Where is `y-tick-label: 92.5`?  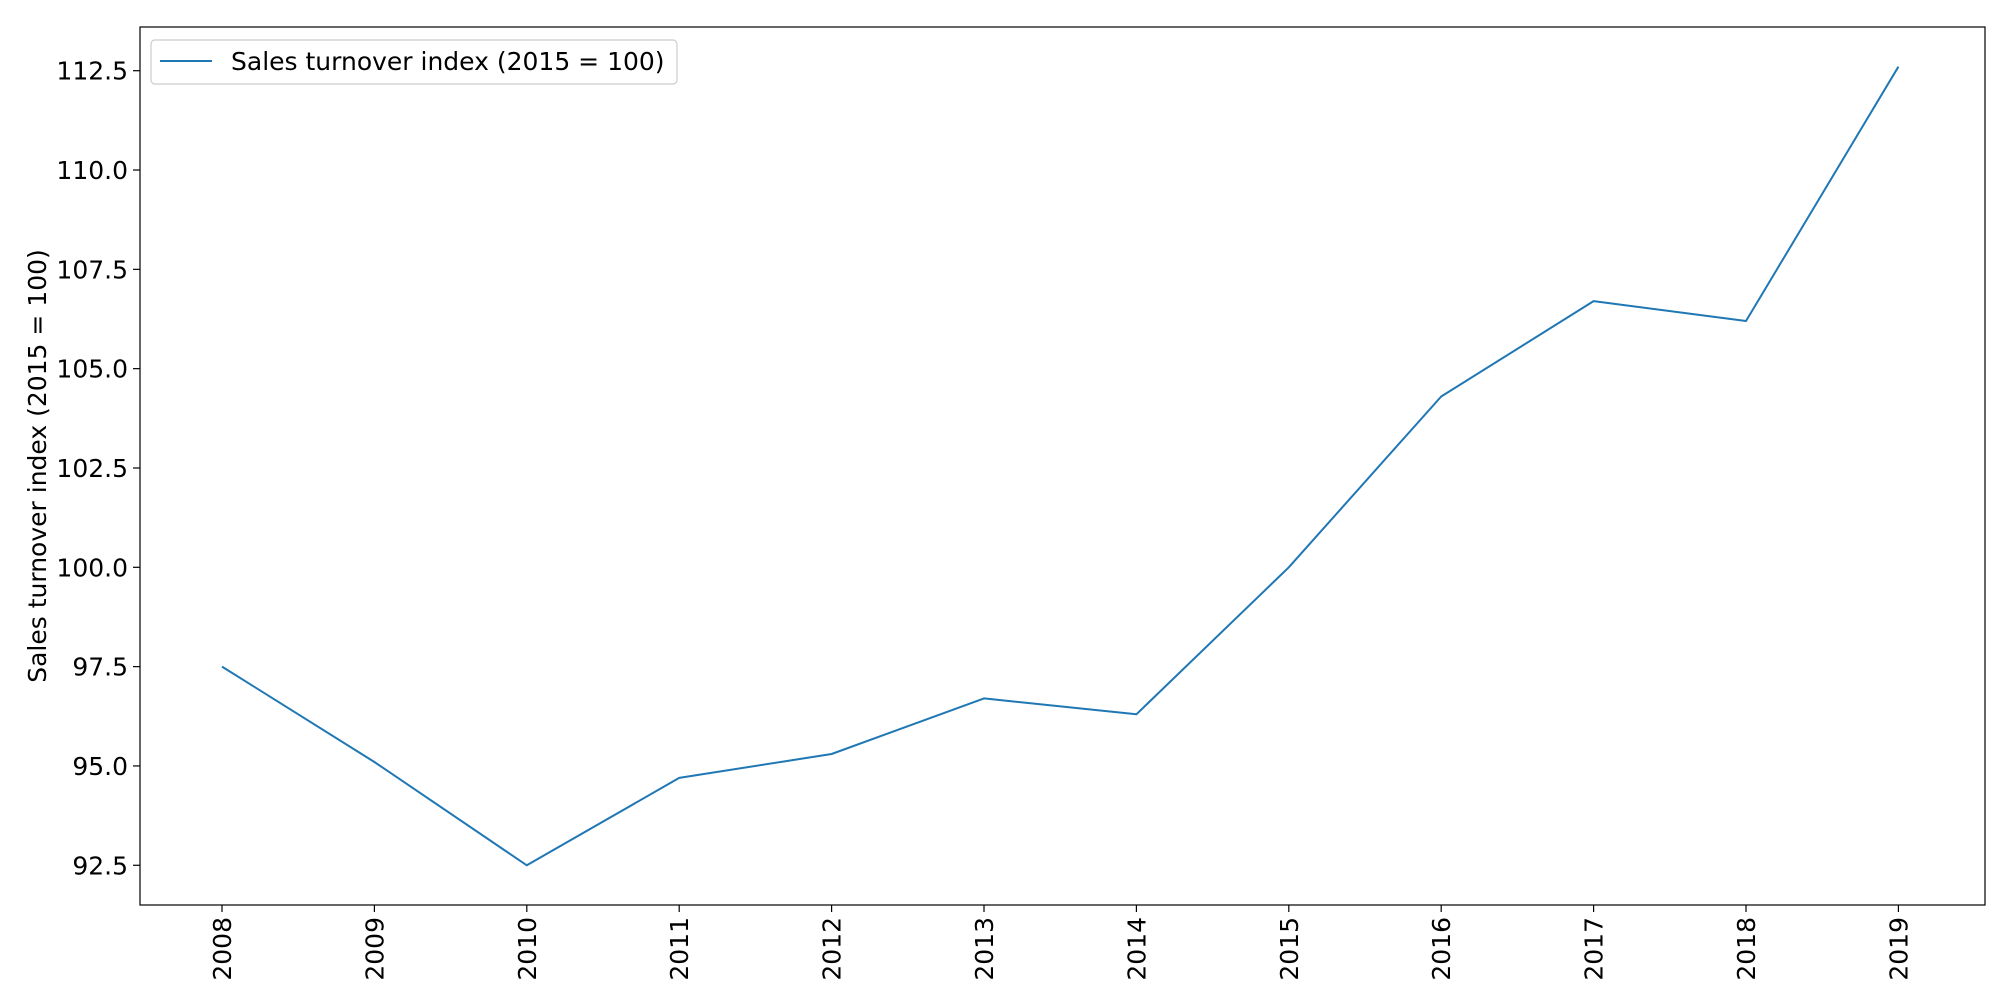 y-tick-label: 92.5 is located at coordinates (100, 865).